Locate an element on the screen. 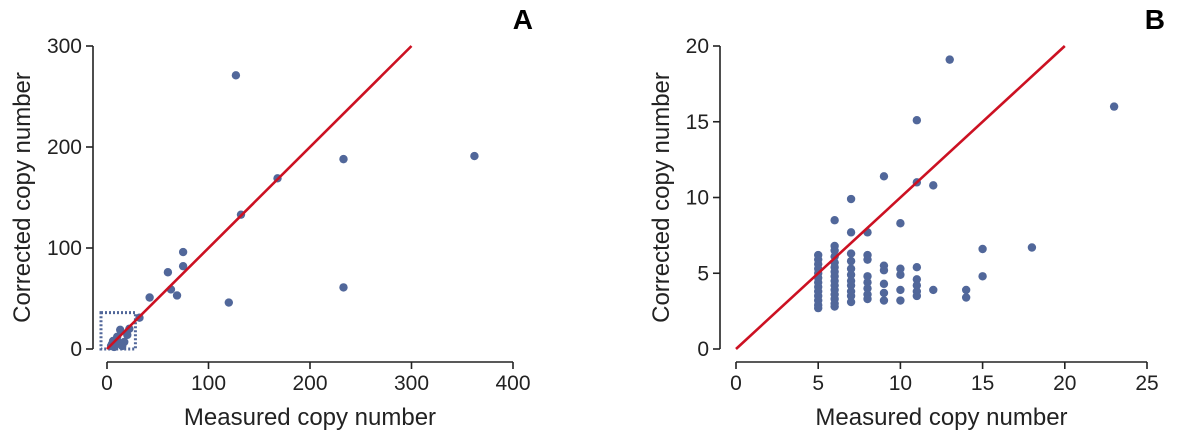 The height and width of the screenshot is (436, 1180). panel-label: B is located at coordinates (1155, 19).